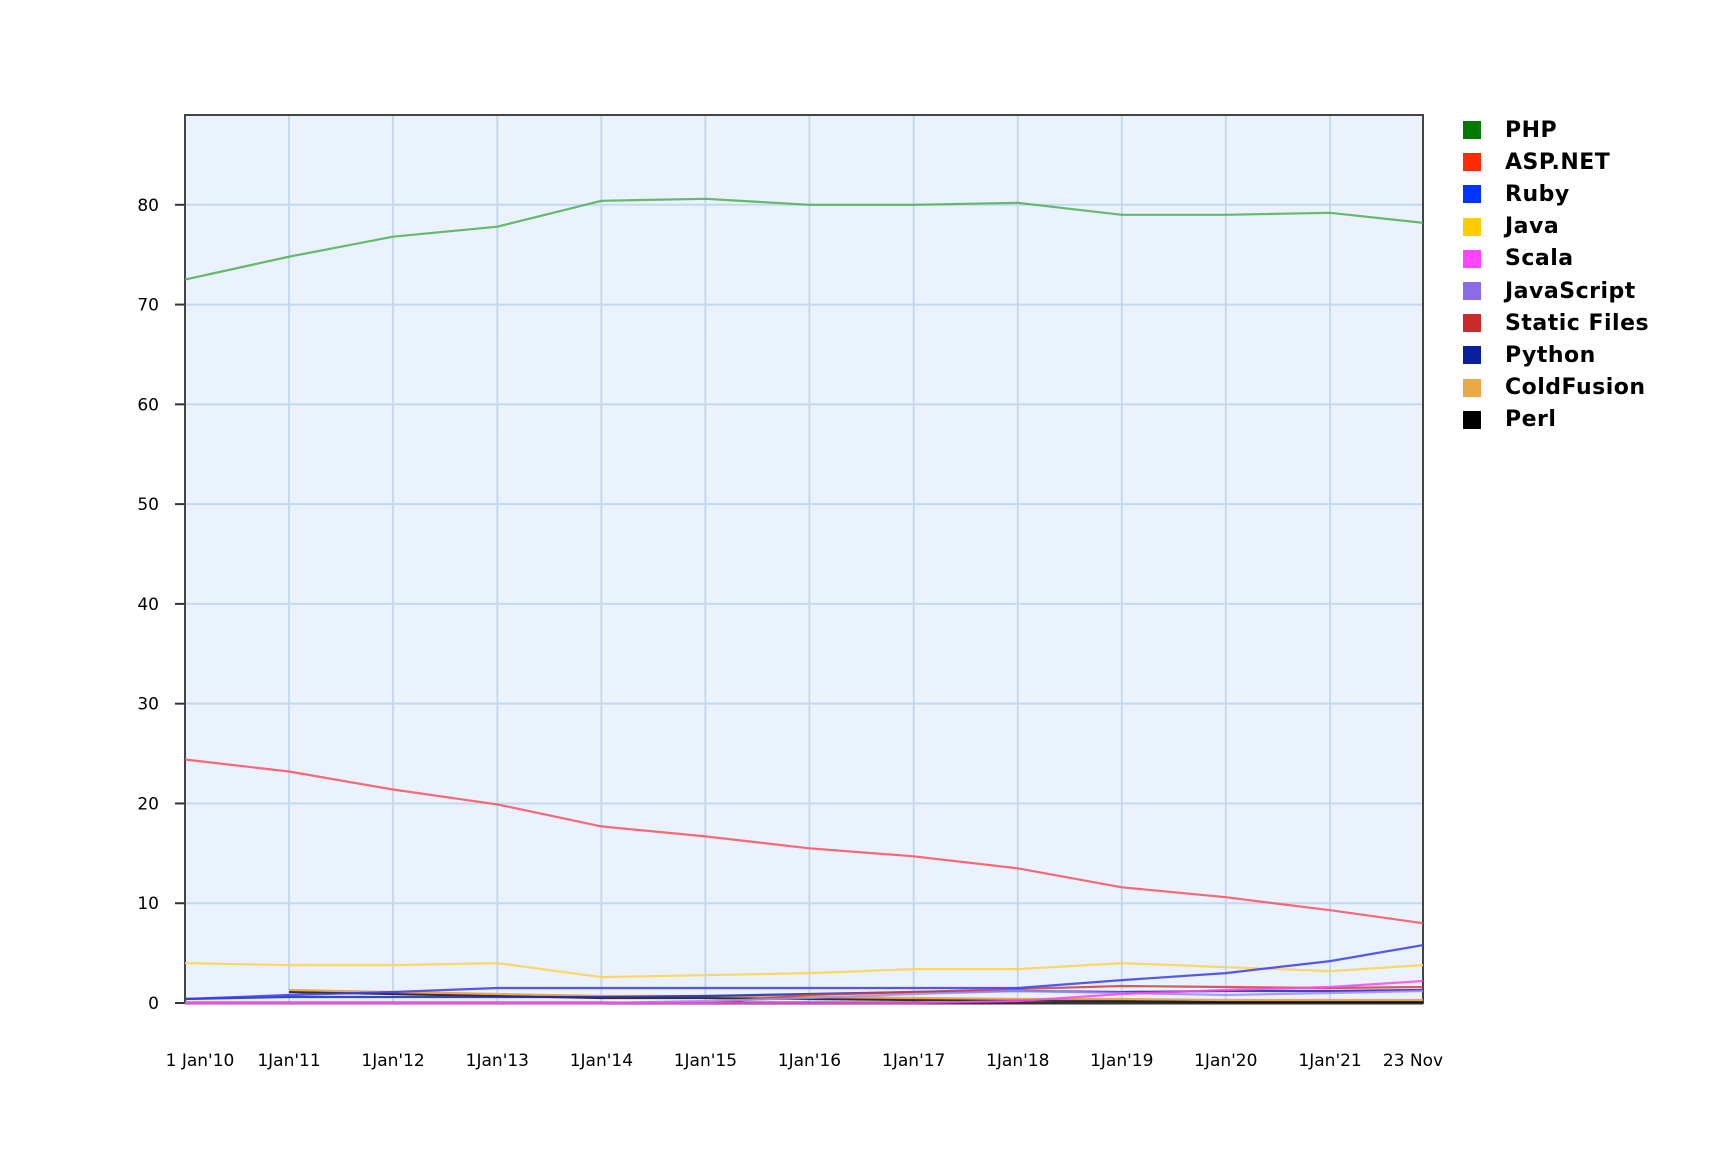 The width and height of the screenshot is (1716, 1163). What do you see at coordinates (1539, 259) in the screenshot?
I see `legend-label: Scala` at bounding box center [1539, 259].